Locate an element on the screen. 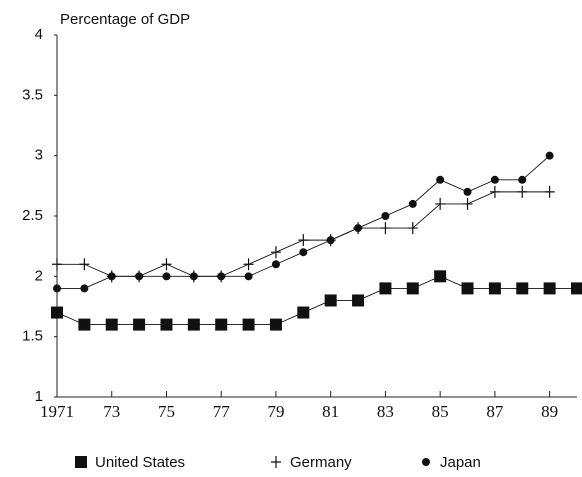 The width and height of the screenshot is (582, 477). x-tick-label: 73 is located at coordinates (111, 411).